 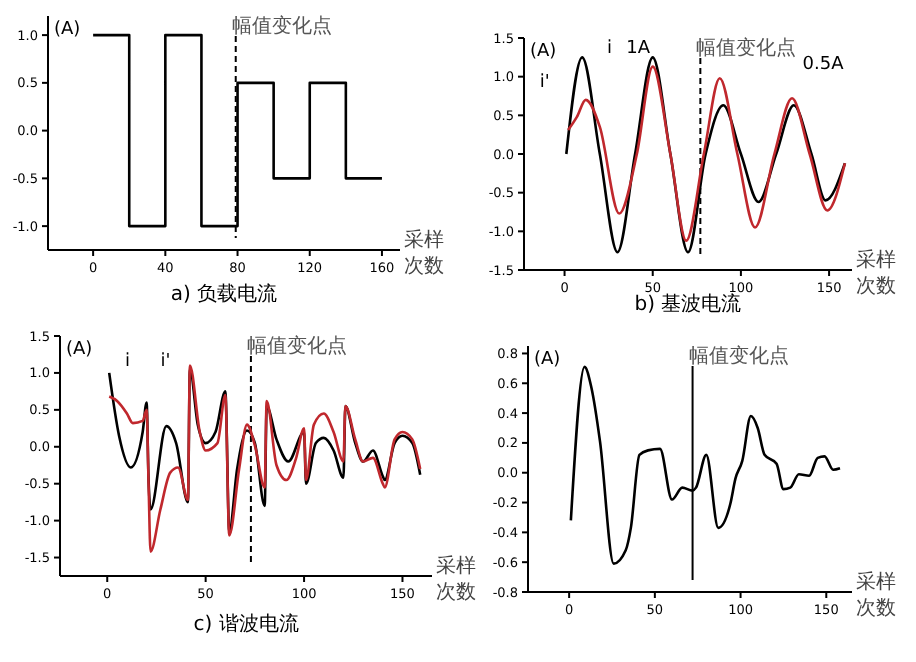 What do you see at coordinates (246, 624) in the screenshot?
I see `text: c) 谐波电流` at bounding box center [246, 624].